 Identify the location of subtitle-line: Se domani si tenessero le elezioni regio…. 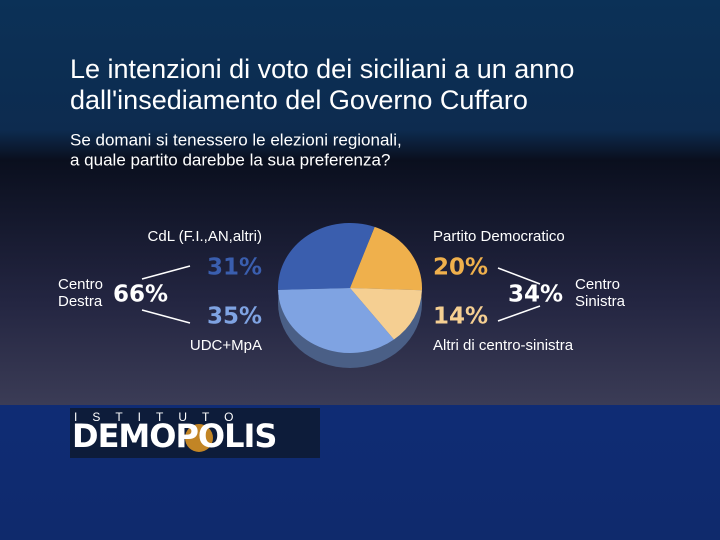
(236, 139).